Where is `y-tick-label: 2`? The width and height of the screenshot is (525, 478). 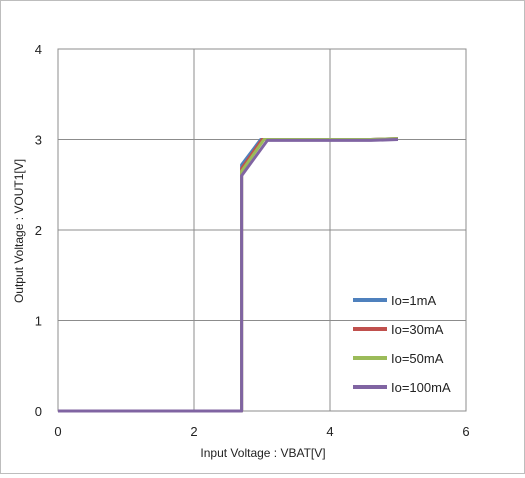
y-tick-label: 2 is located at coordinates (38, 230).